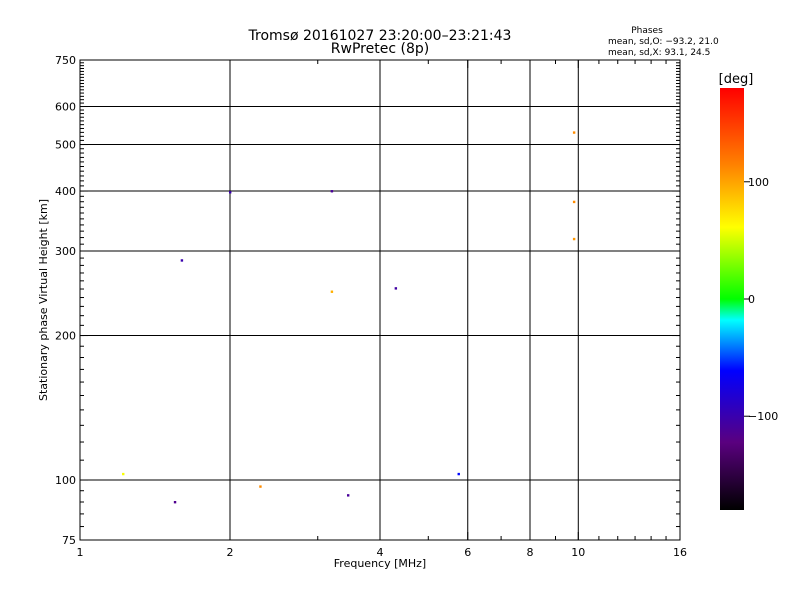 This screenshot has height=600, width=800. What do you see at coordinates (65, 336) in the screenshot?
I see `y-tick-label: 200` at bounding box center [65, 336].